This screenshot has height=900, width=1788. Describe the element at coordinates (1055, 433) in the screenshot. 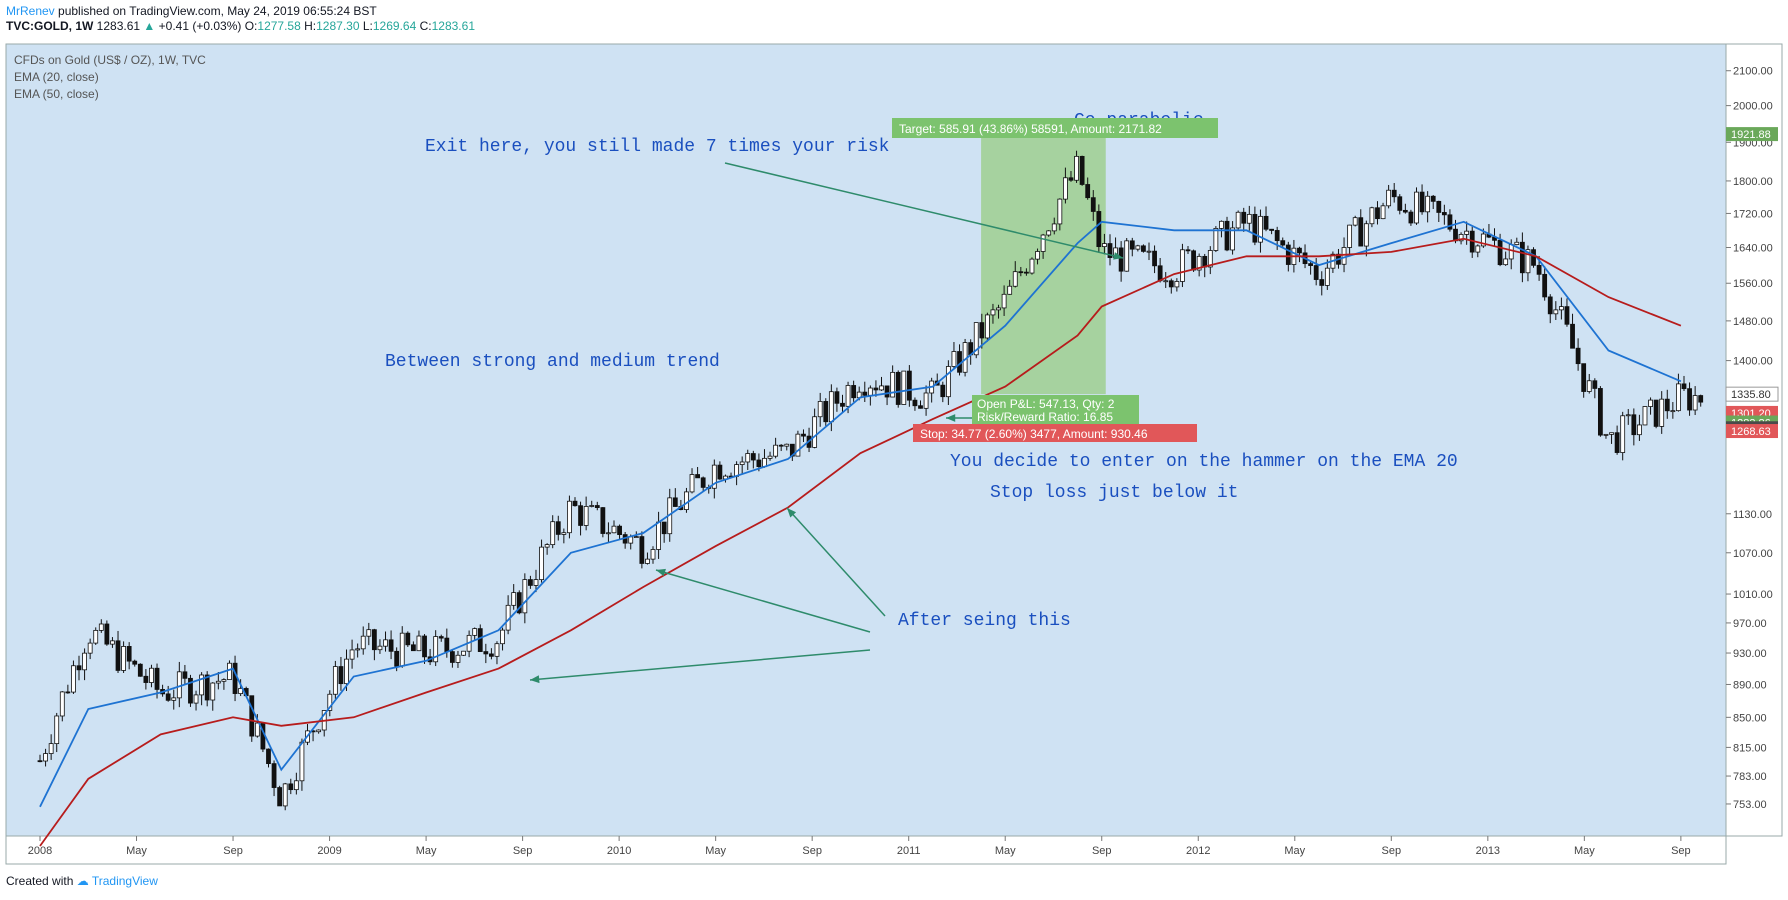

I see `stop-label-bg` at that location.